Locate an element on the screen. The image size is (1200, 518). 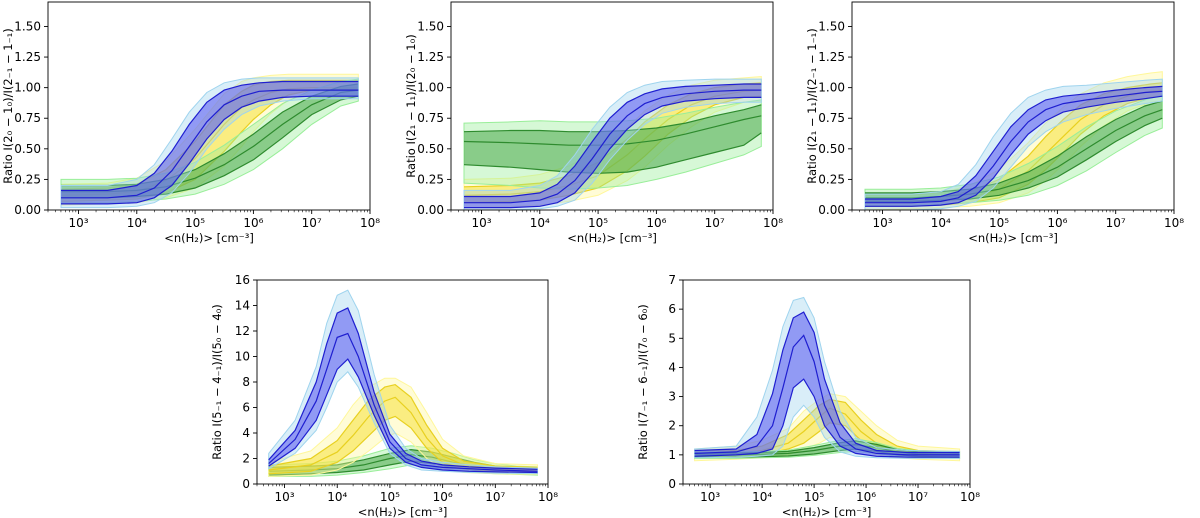
y-axis-label: Ratio I(2₀ − 1₀)/I(2₋₁ − 1₋₁) is located at coordinates (8, 106).